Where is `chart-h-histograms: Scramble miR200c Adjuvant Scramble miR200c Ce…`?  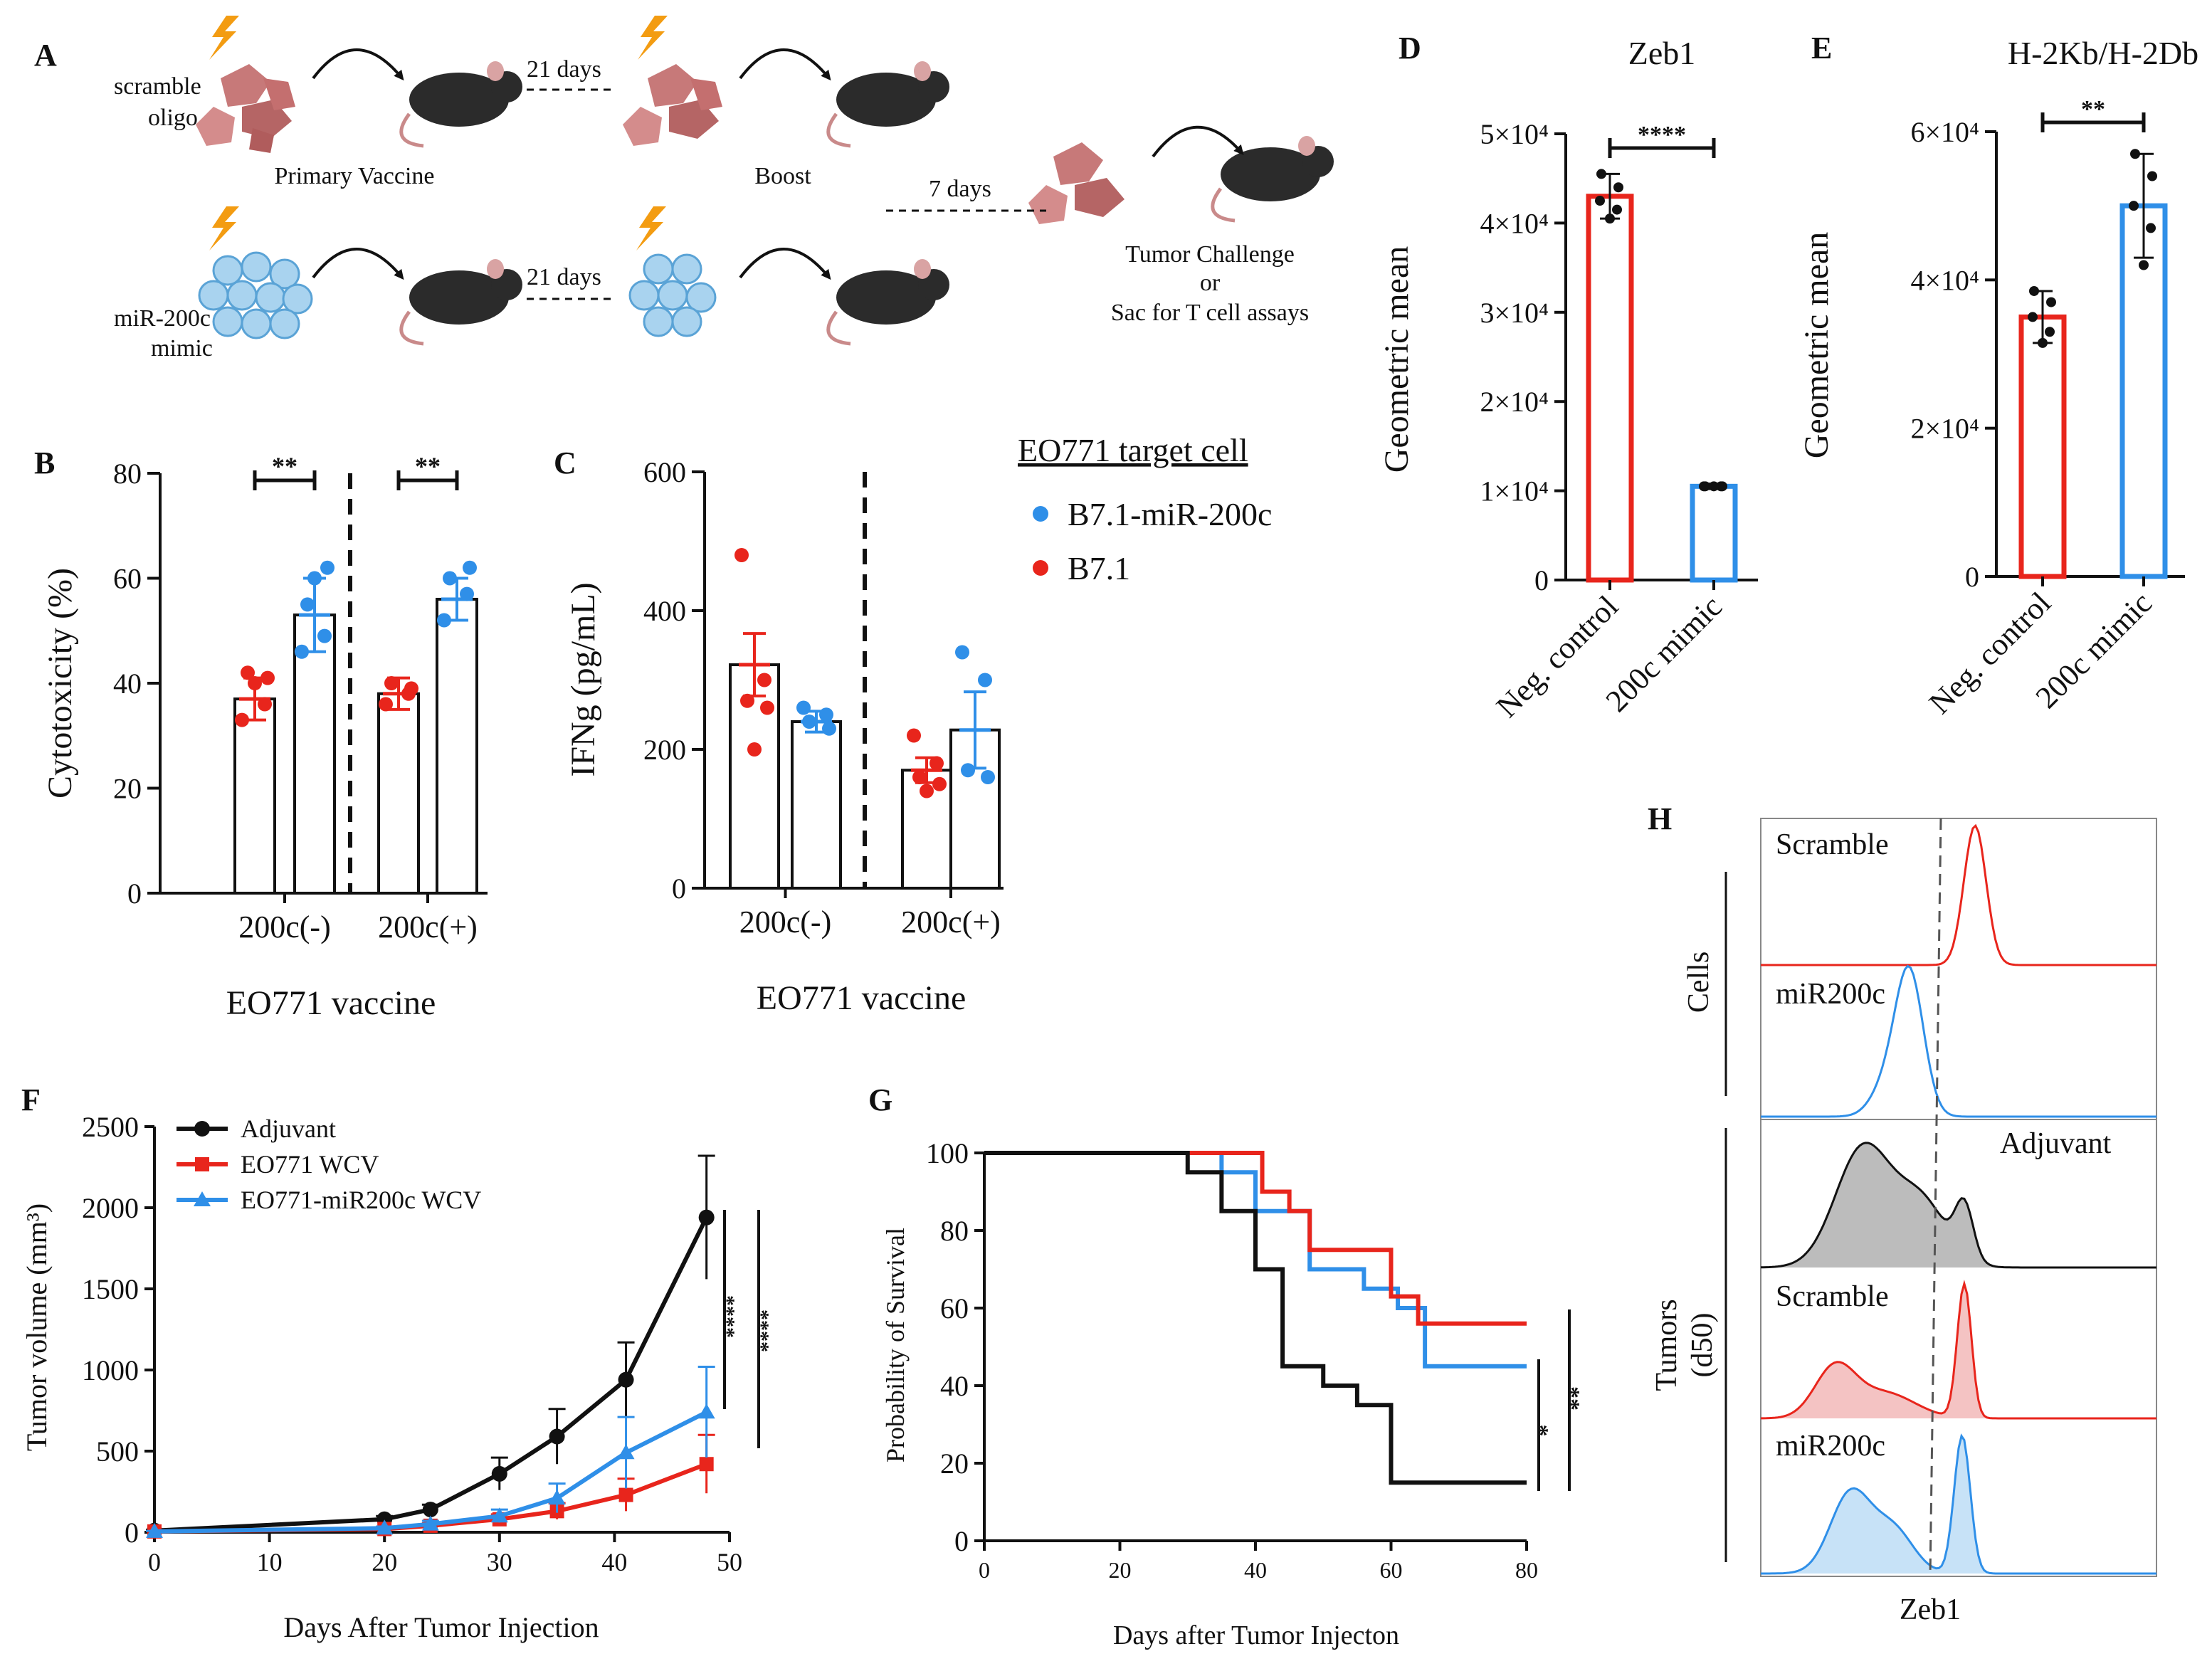 chart-h-histograms: Scramble miR200c Adjuvant Scramble miR200c Ce… is located at coordinates (1903, 1222).